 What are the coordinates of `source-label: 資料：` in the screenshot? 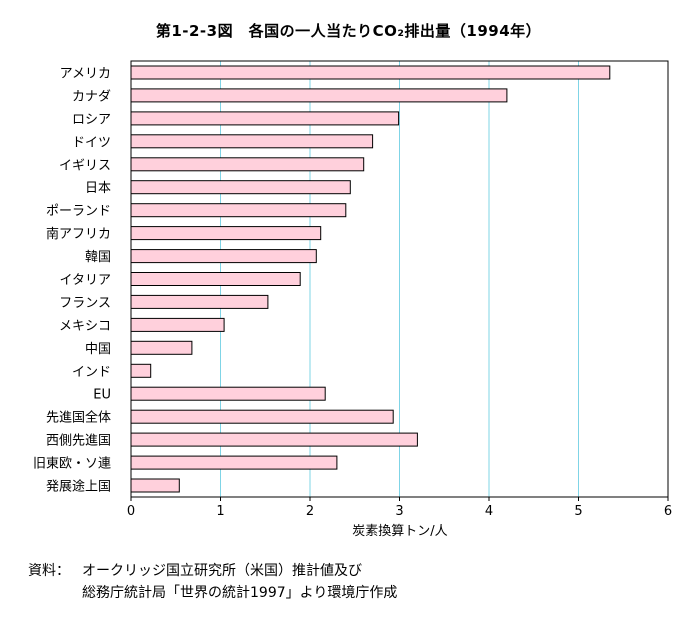 It's located at (49, 571).